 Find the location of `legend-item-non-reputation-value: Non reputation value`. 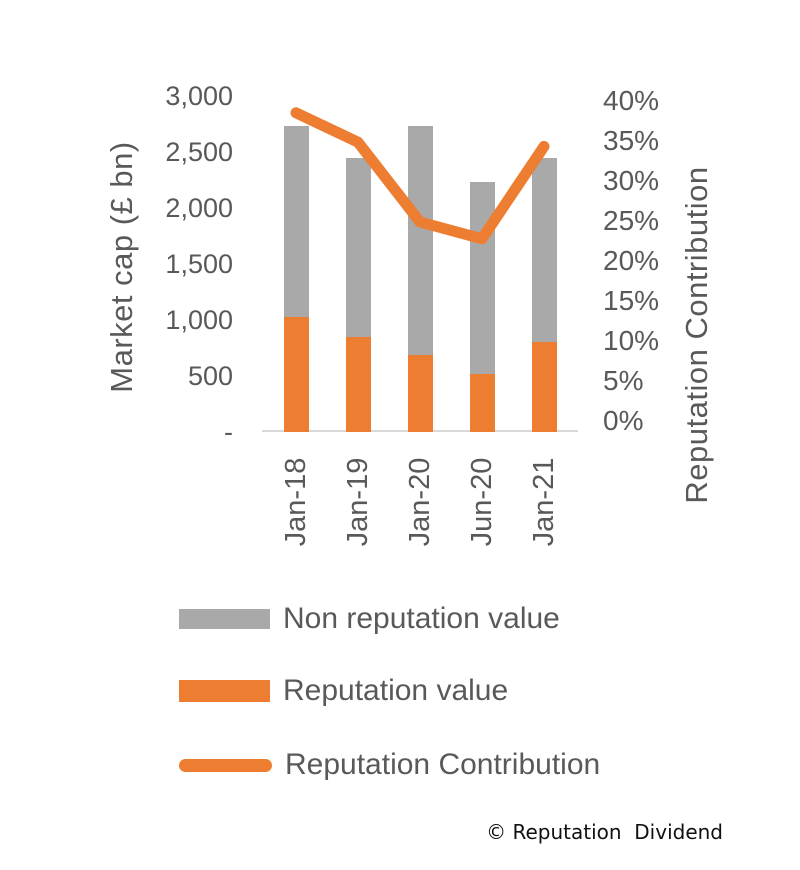

legend-item-non-reputation-value: Non reputation value is located at coordinates (369, 618).